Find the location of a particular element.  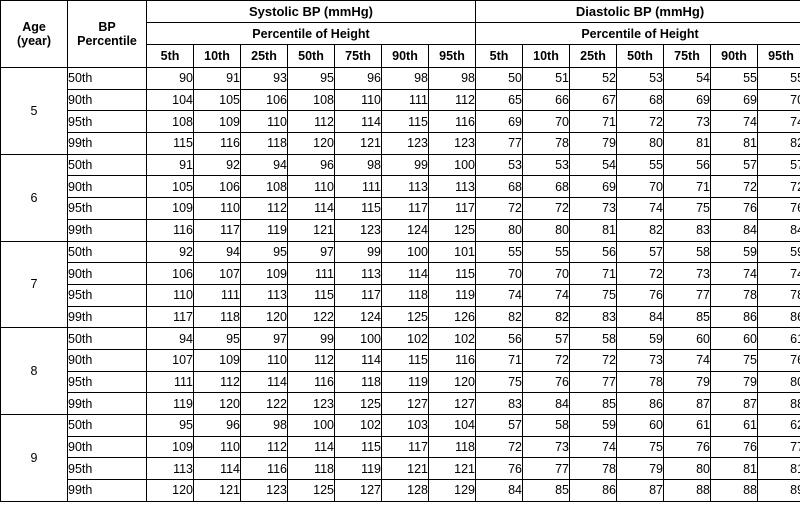

systolic-value-cell: 127 is located at coordinates (405, 403).